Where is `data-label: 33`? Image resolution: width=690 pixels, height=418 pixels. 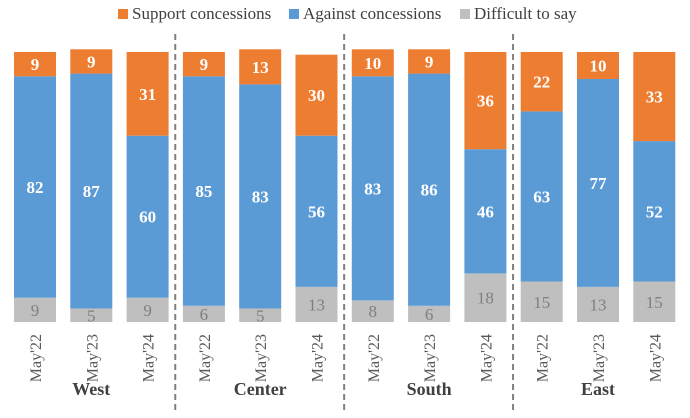
data-label: 33 is located at coordinates (654, 97).